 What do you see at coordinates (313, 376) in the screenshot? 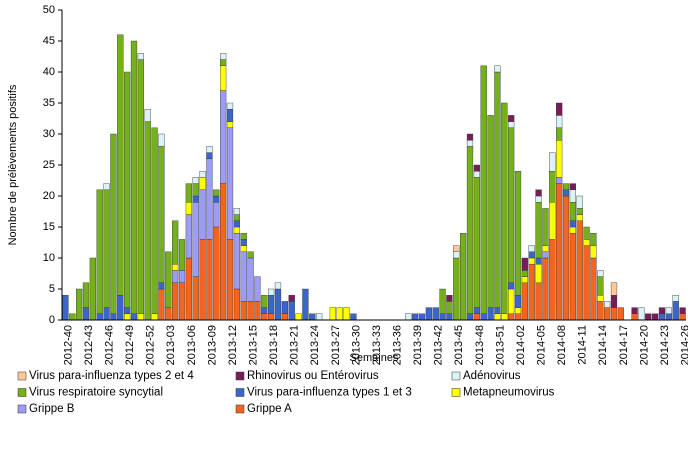
I see `legend-label: Rhinovirus ou Entérovirus` at bounding box center [313, 376].